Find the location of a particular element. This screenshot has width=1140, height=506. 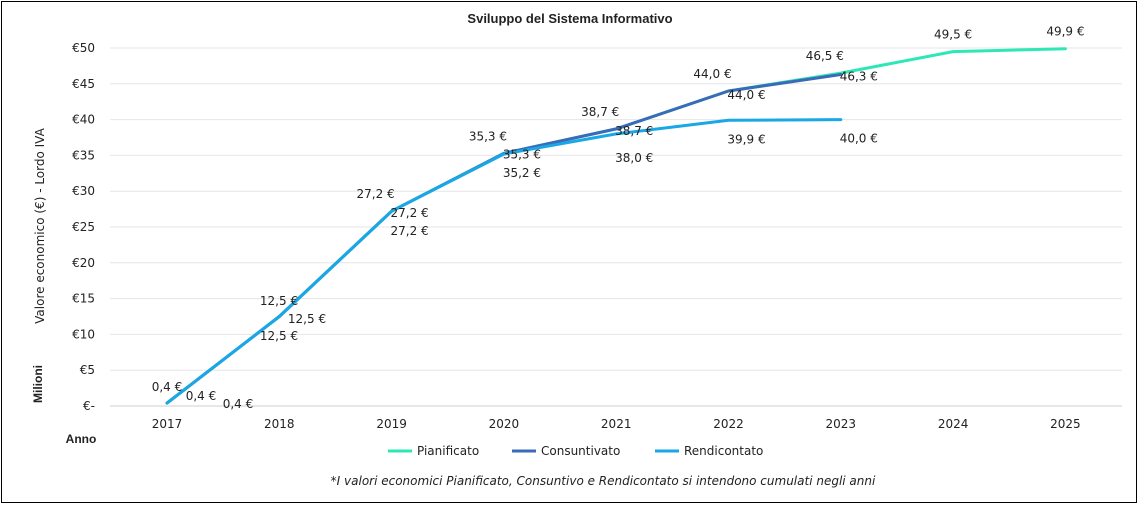

data-label: 39,9 € is located at coordinates (746, 139).